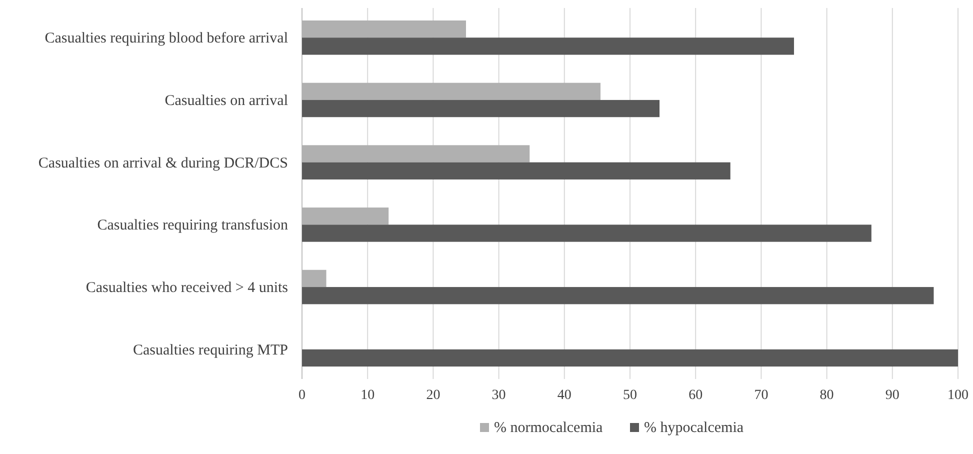 This screenshot has width=973, height=454. I want to click on x-tick-label: 40, so click(564, 395).